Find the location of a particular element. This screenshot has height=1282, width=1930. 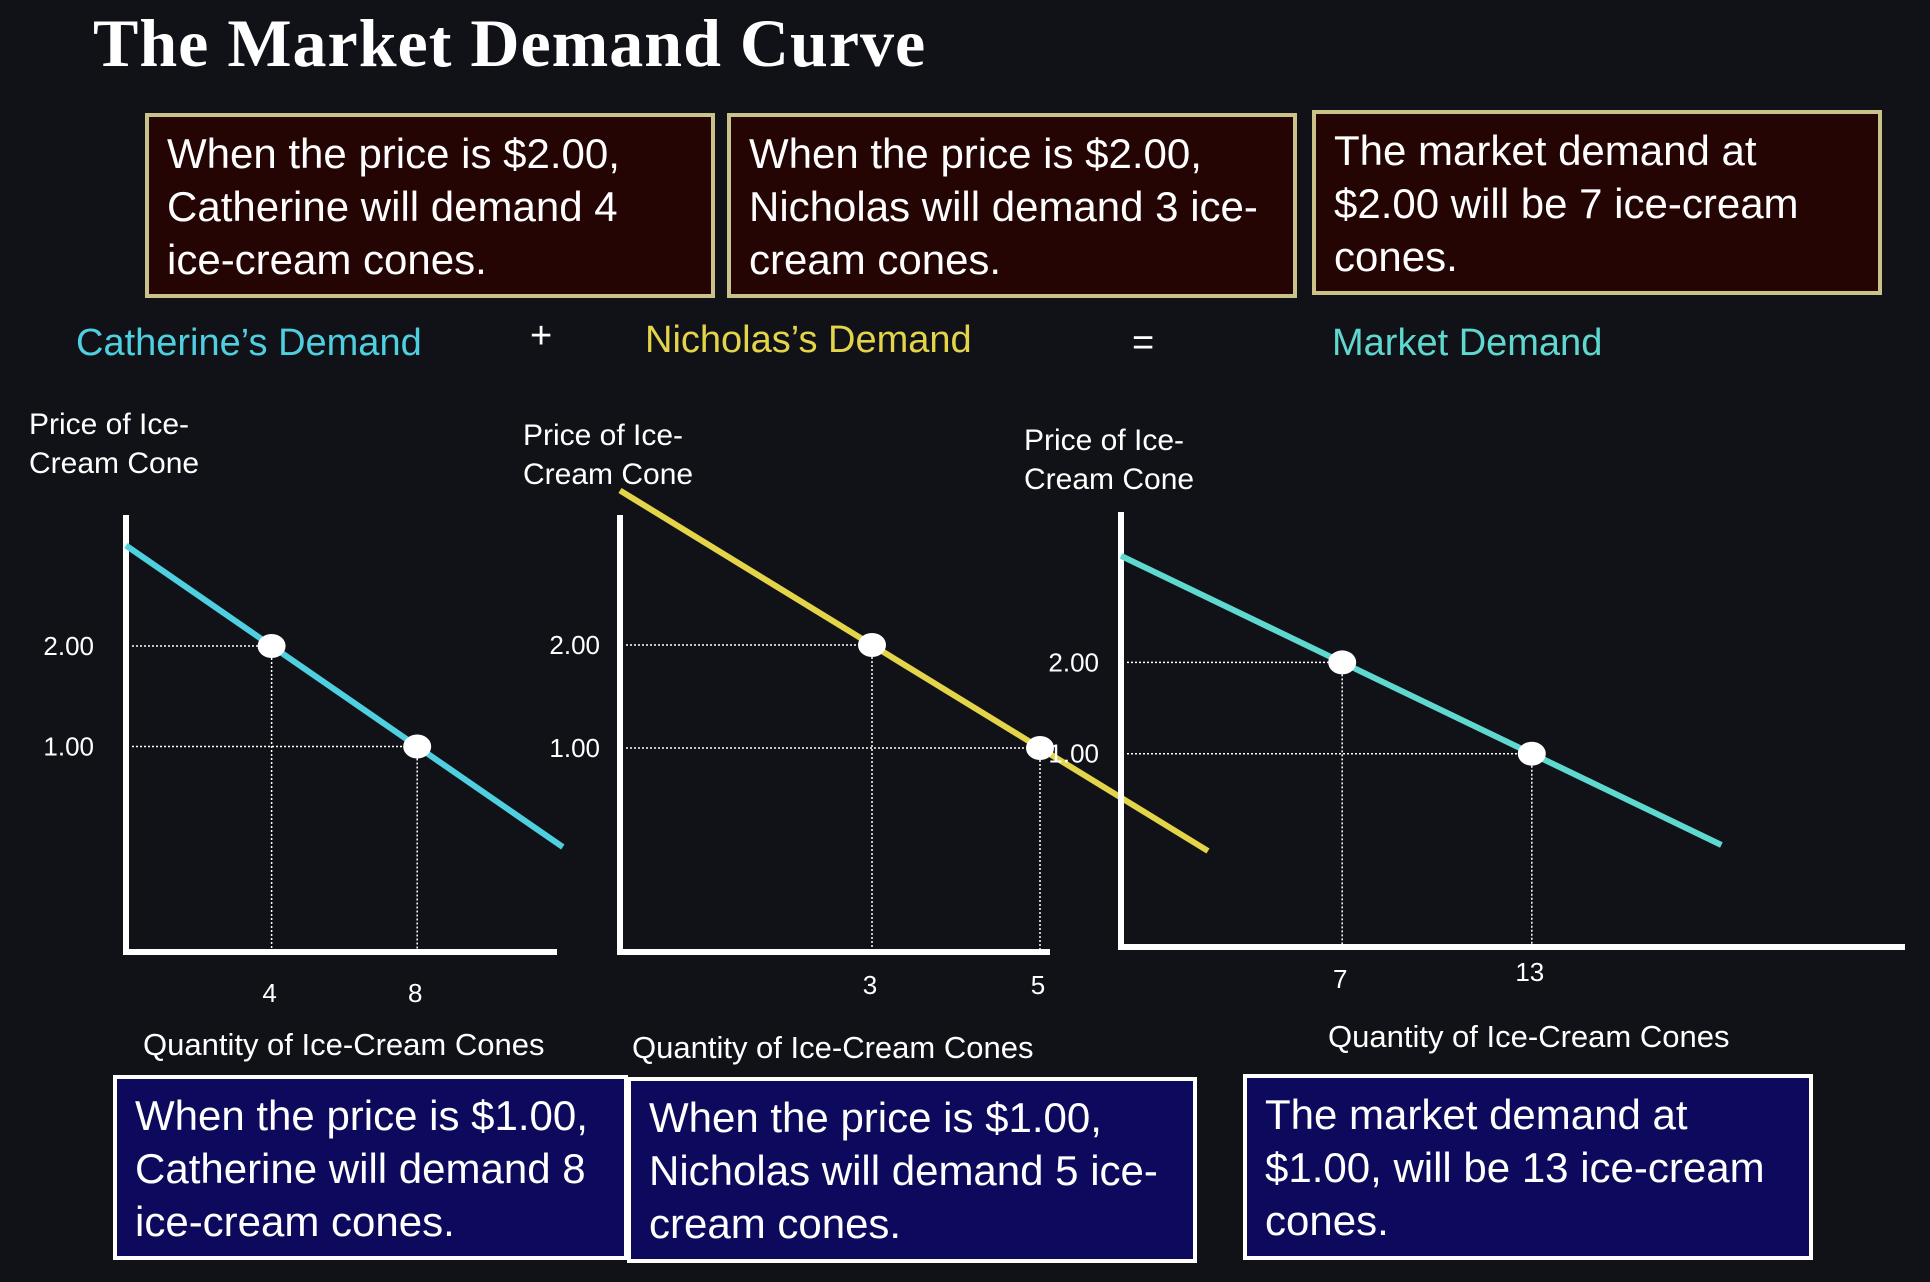

nicholas-price-axis-title: Price of Ice- Cream Cone is located at coordinates (608, 455).